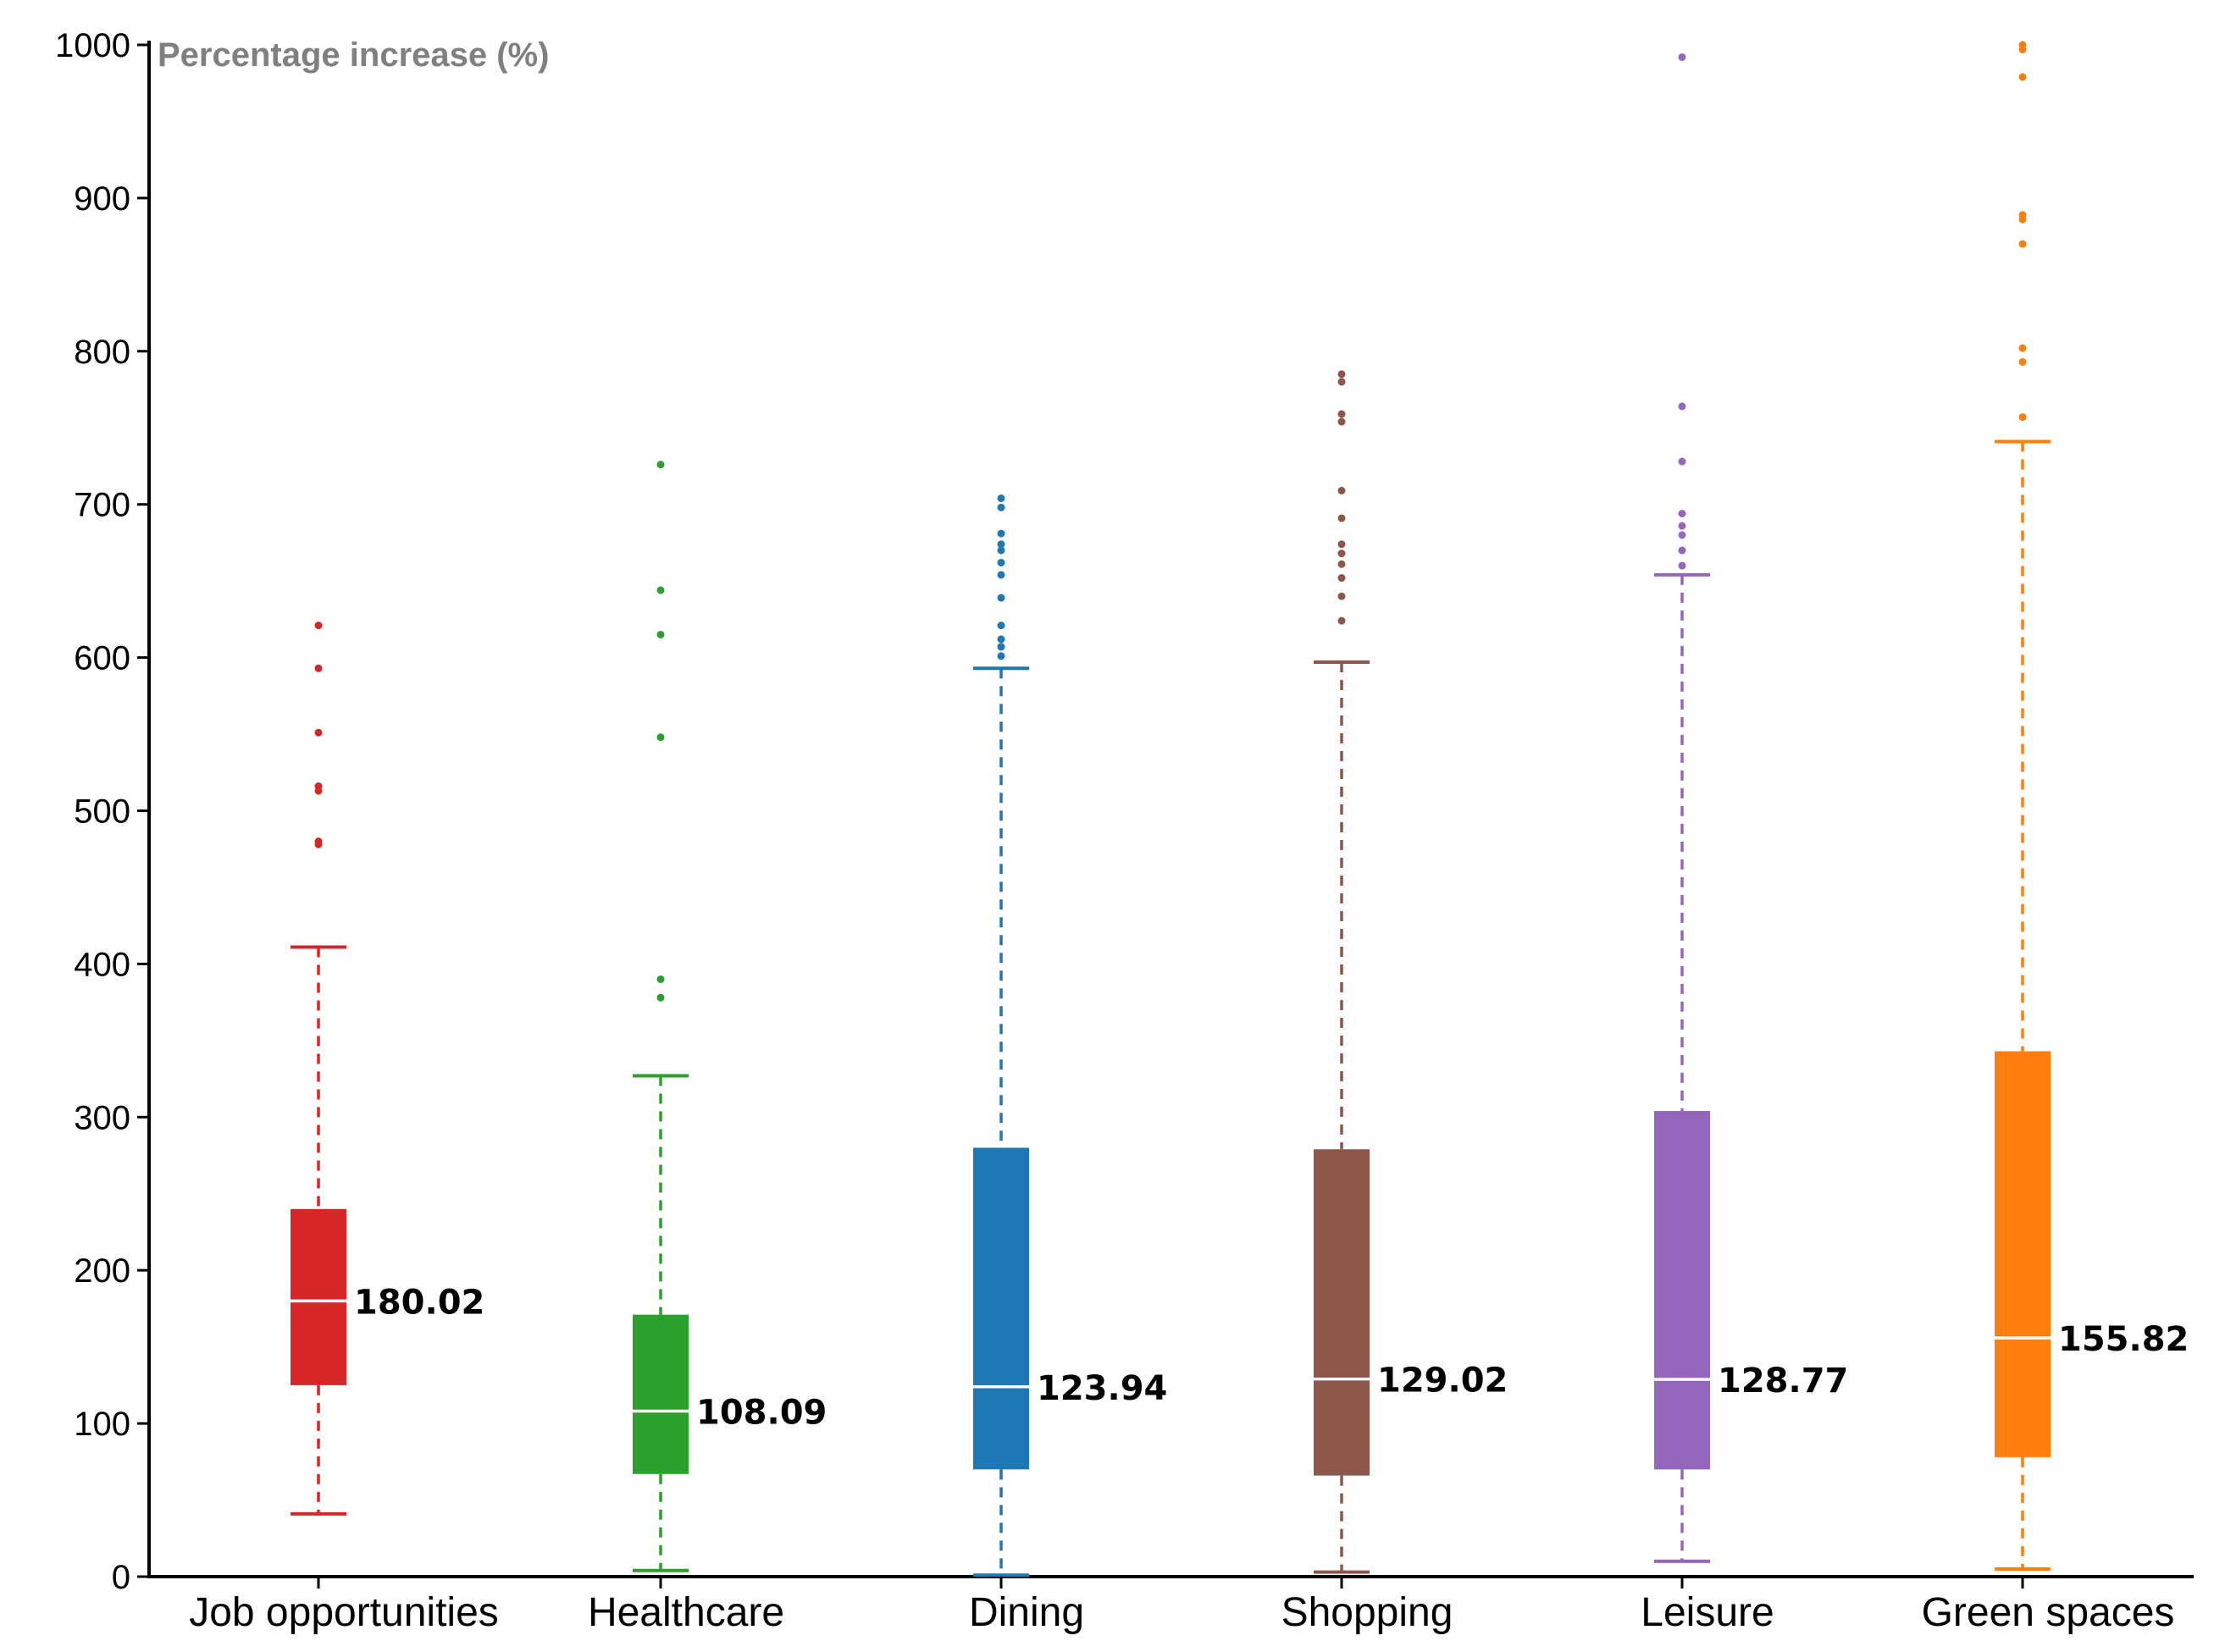 This screenshot has height=1652, width=2214. What do you see at coordinates (2048, 1612) in the screenshot?
I see `category-label: Green spaces` at bounding box center [2048, 1612].